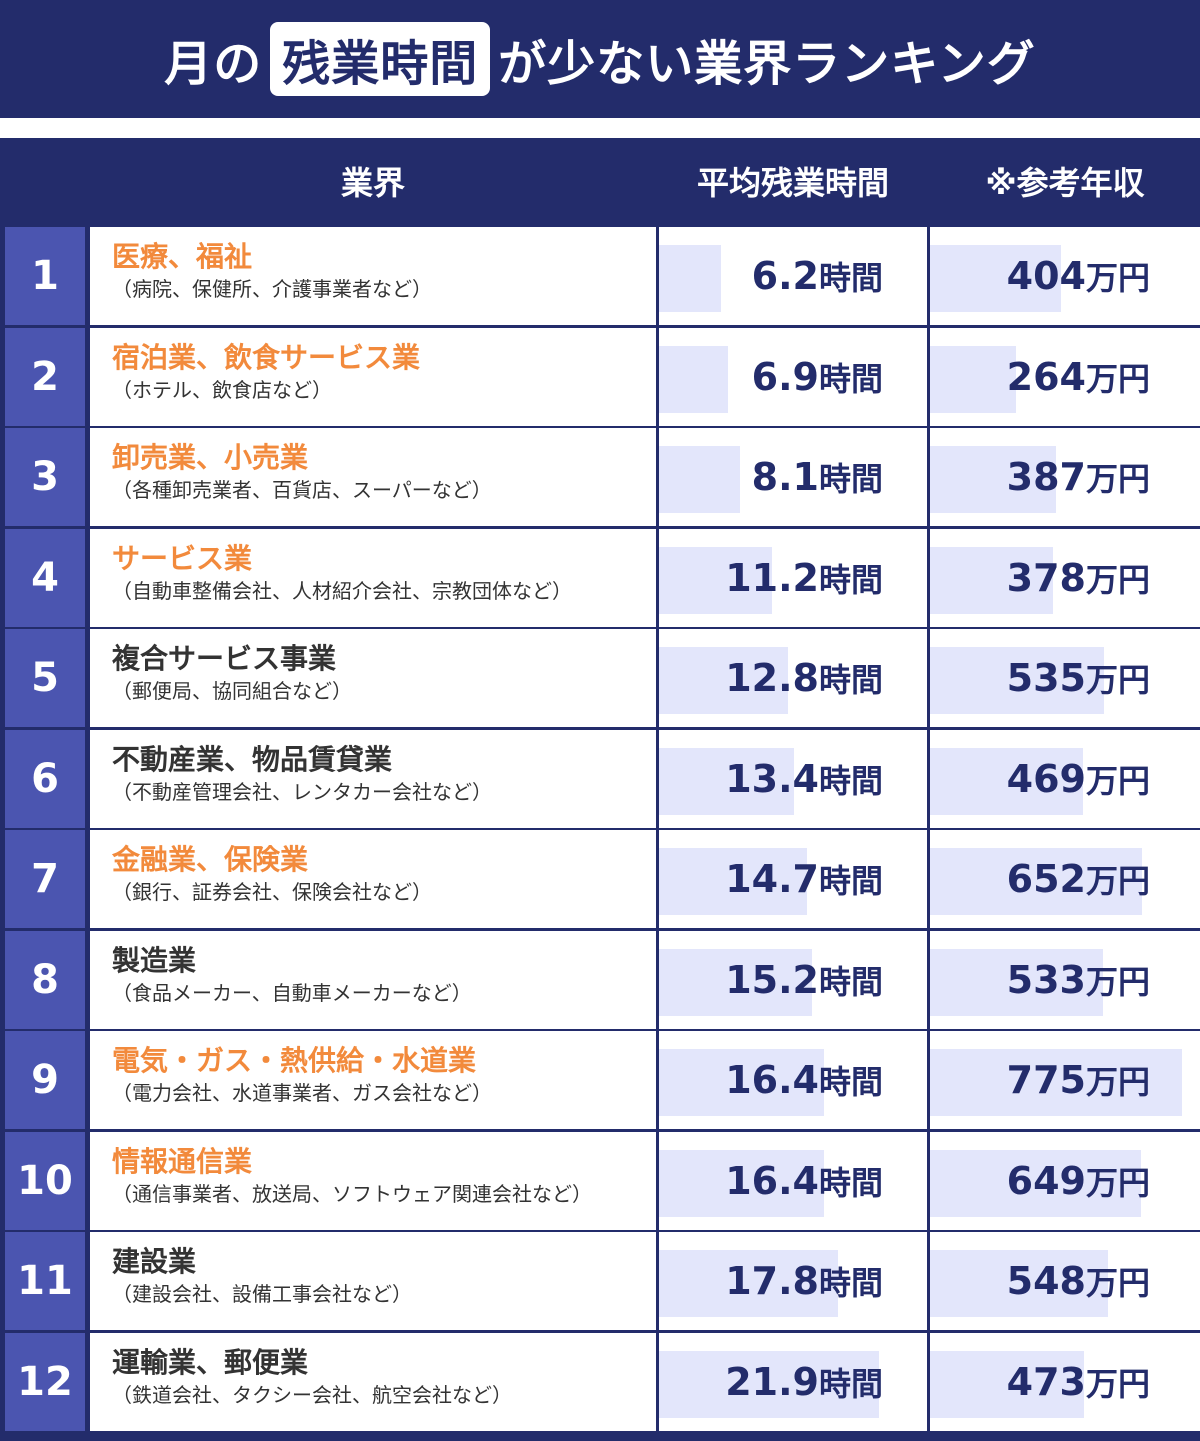  What do you see at coordinates (793, 578) in the screenshot?
I see `hours-cell: 11.2 時間` at bounding box center [793, 578].